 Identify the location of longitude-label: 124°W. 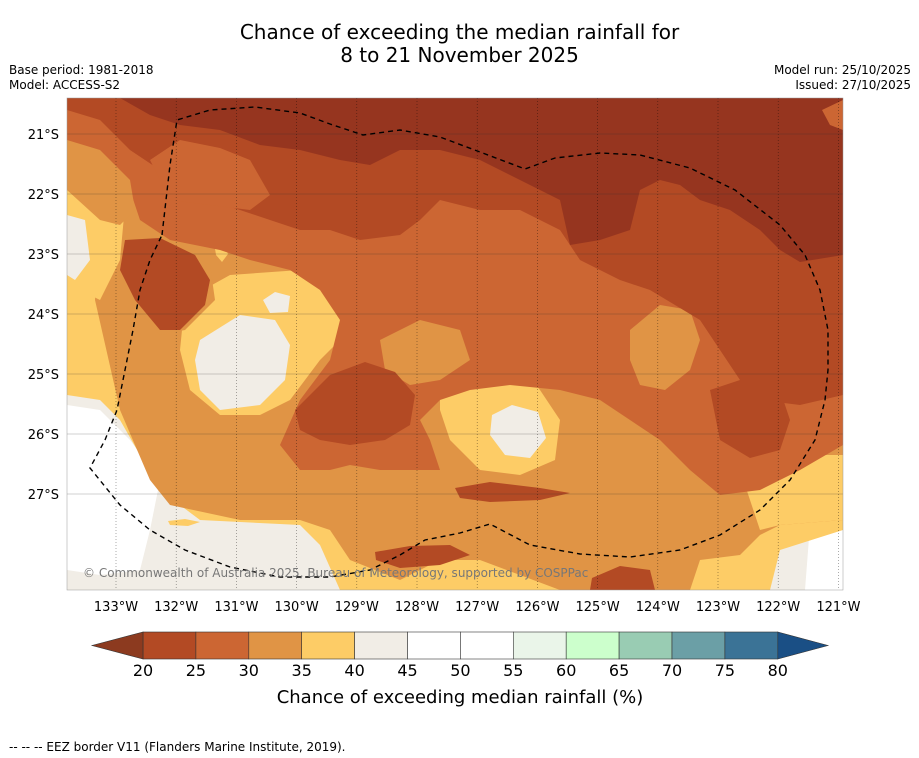
(658, 607).